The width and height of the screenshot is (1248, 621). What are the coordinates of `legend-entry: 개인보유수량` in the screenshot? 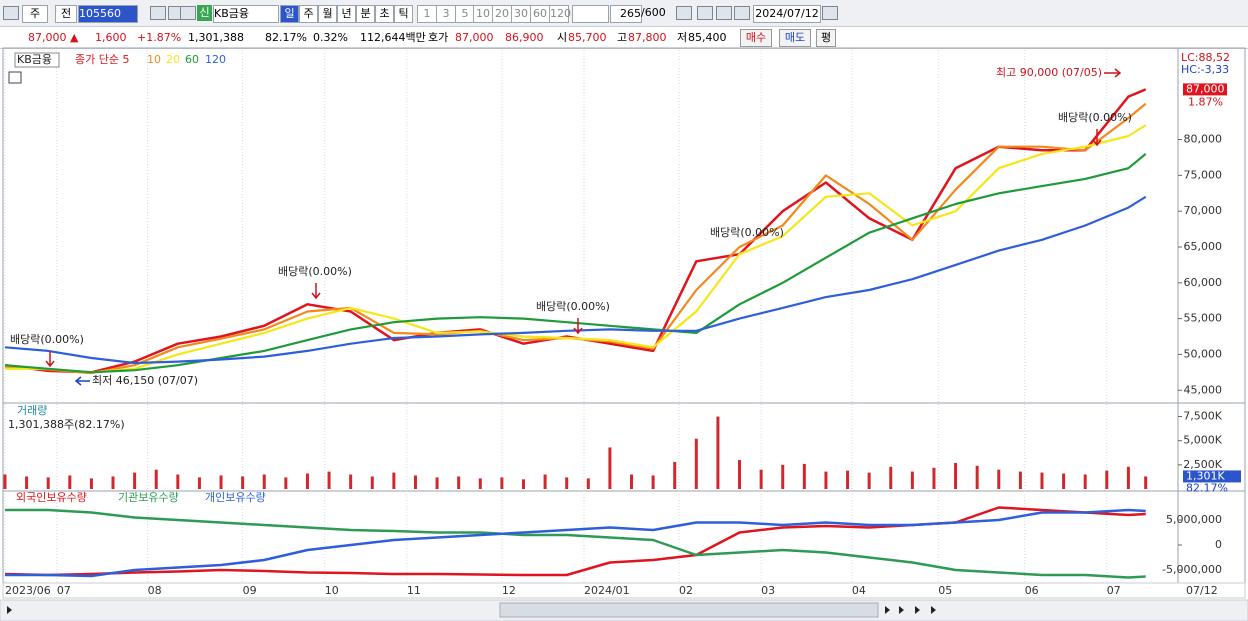 It's located at (235, 497).